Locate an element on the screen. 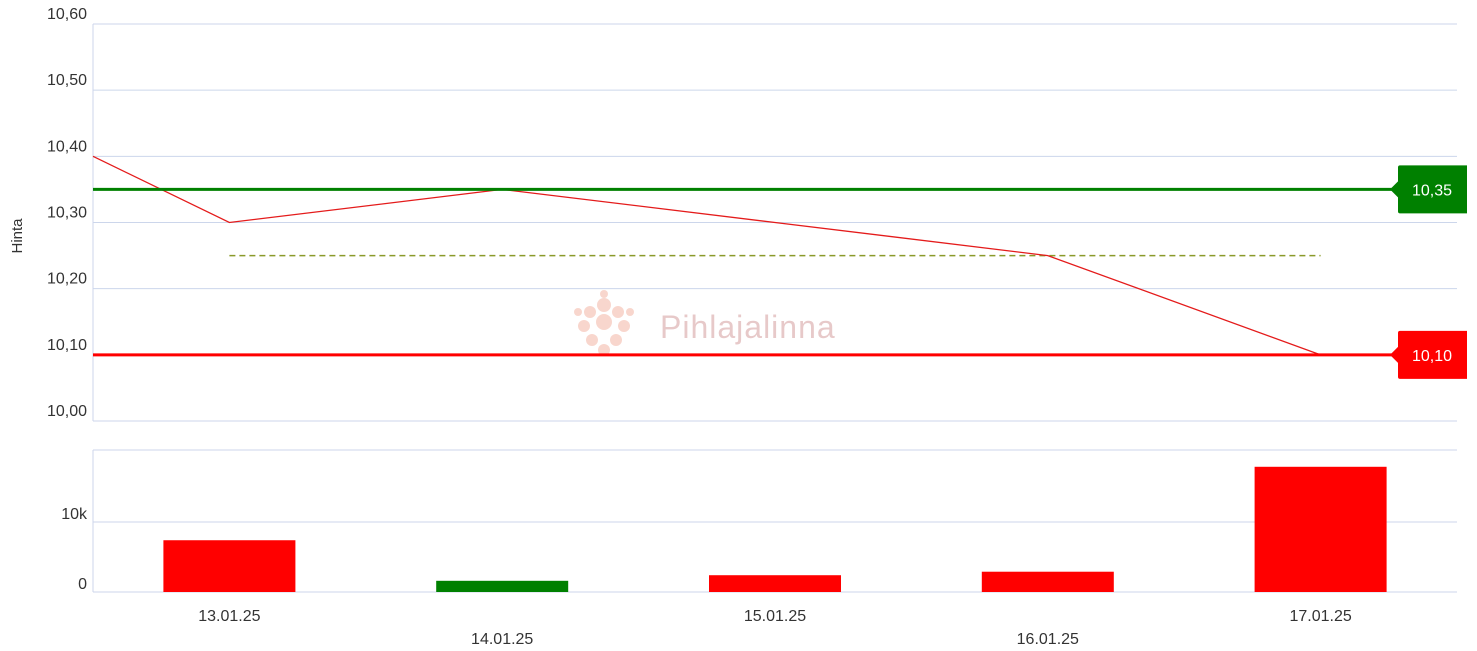 This screenshot has width=1477, height=651. x-tick-label: 14.01.25 is located at coordinates (502, 639).